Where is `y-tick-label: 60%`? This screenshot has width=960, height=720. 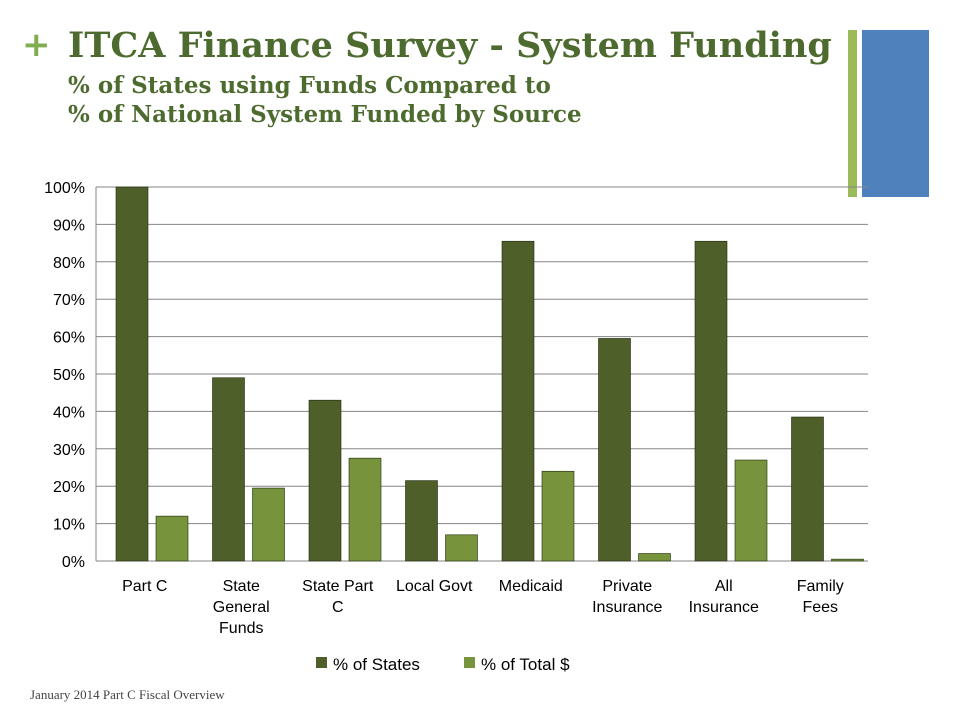 y-tick-label: 60% is located at coordinates (69, 338).